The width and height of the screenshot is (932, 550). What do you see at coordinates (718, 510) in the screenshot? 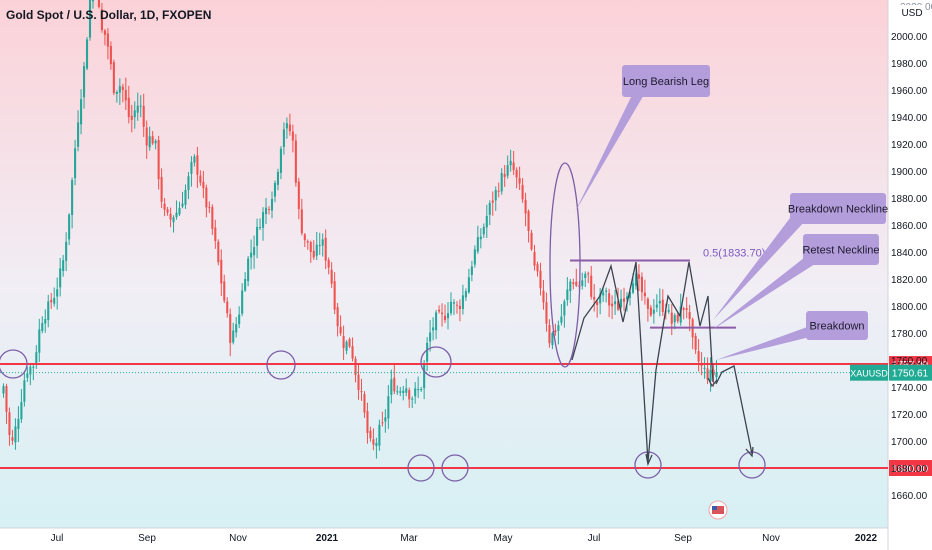
I see `flag-icon` at bounding box center [718, 510].